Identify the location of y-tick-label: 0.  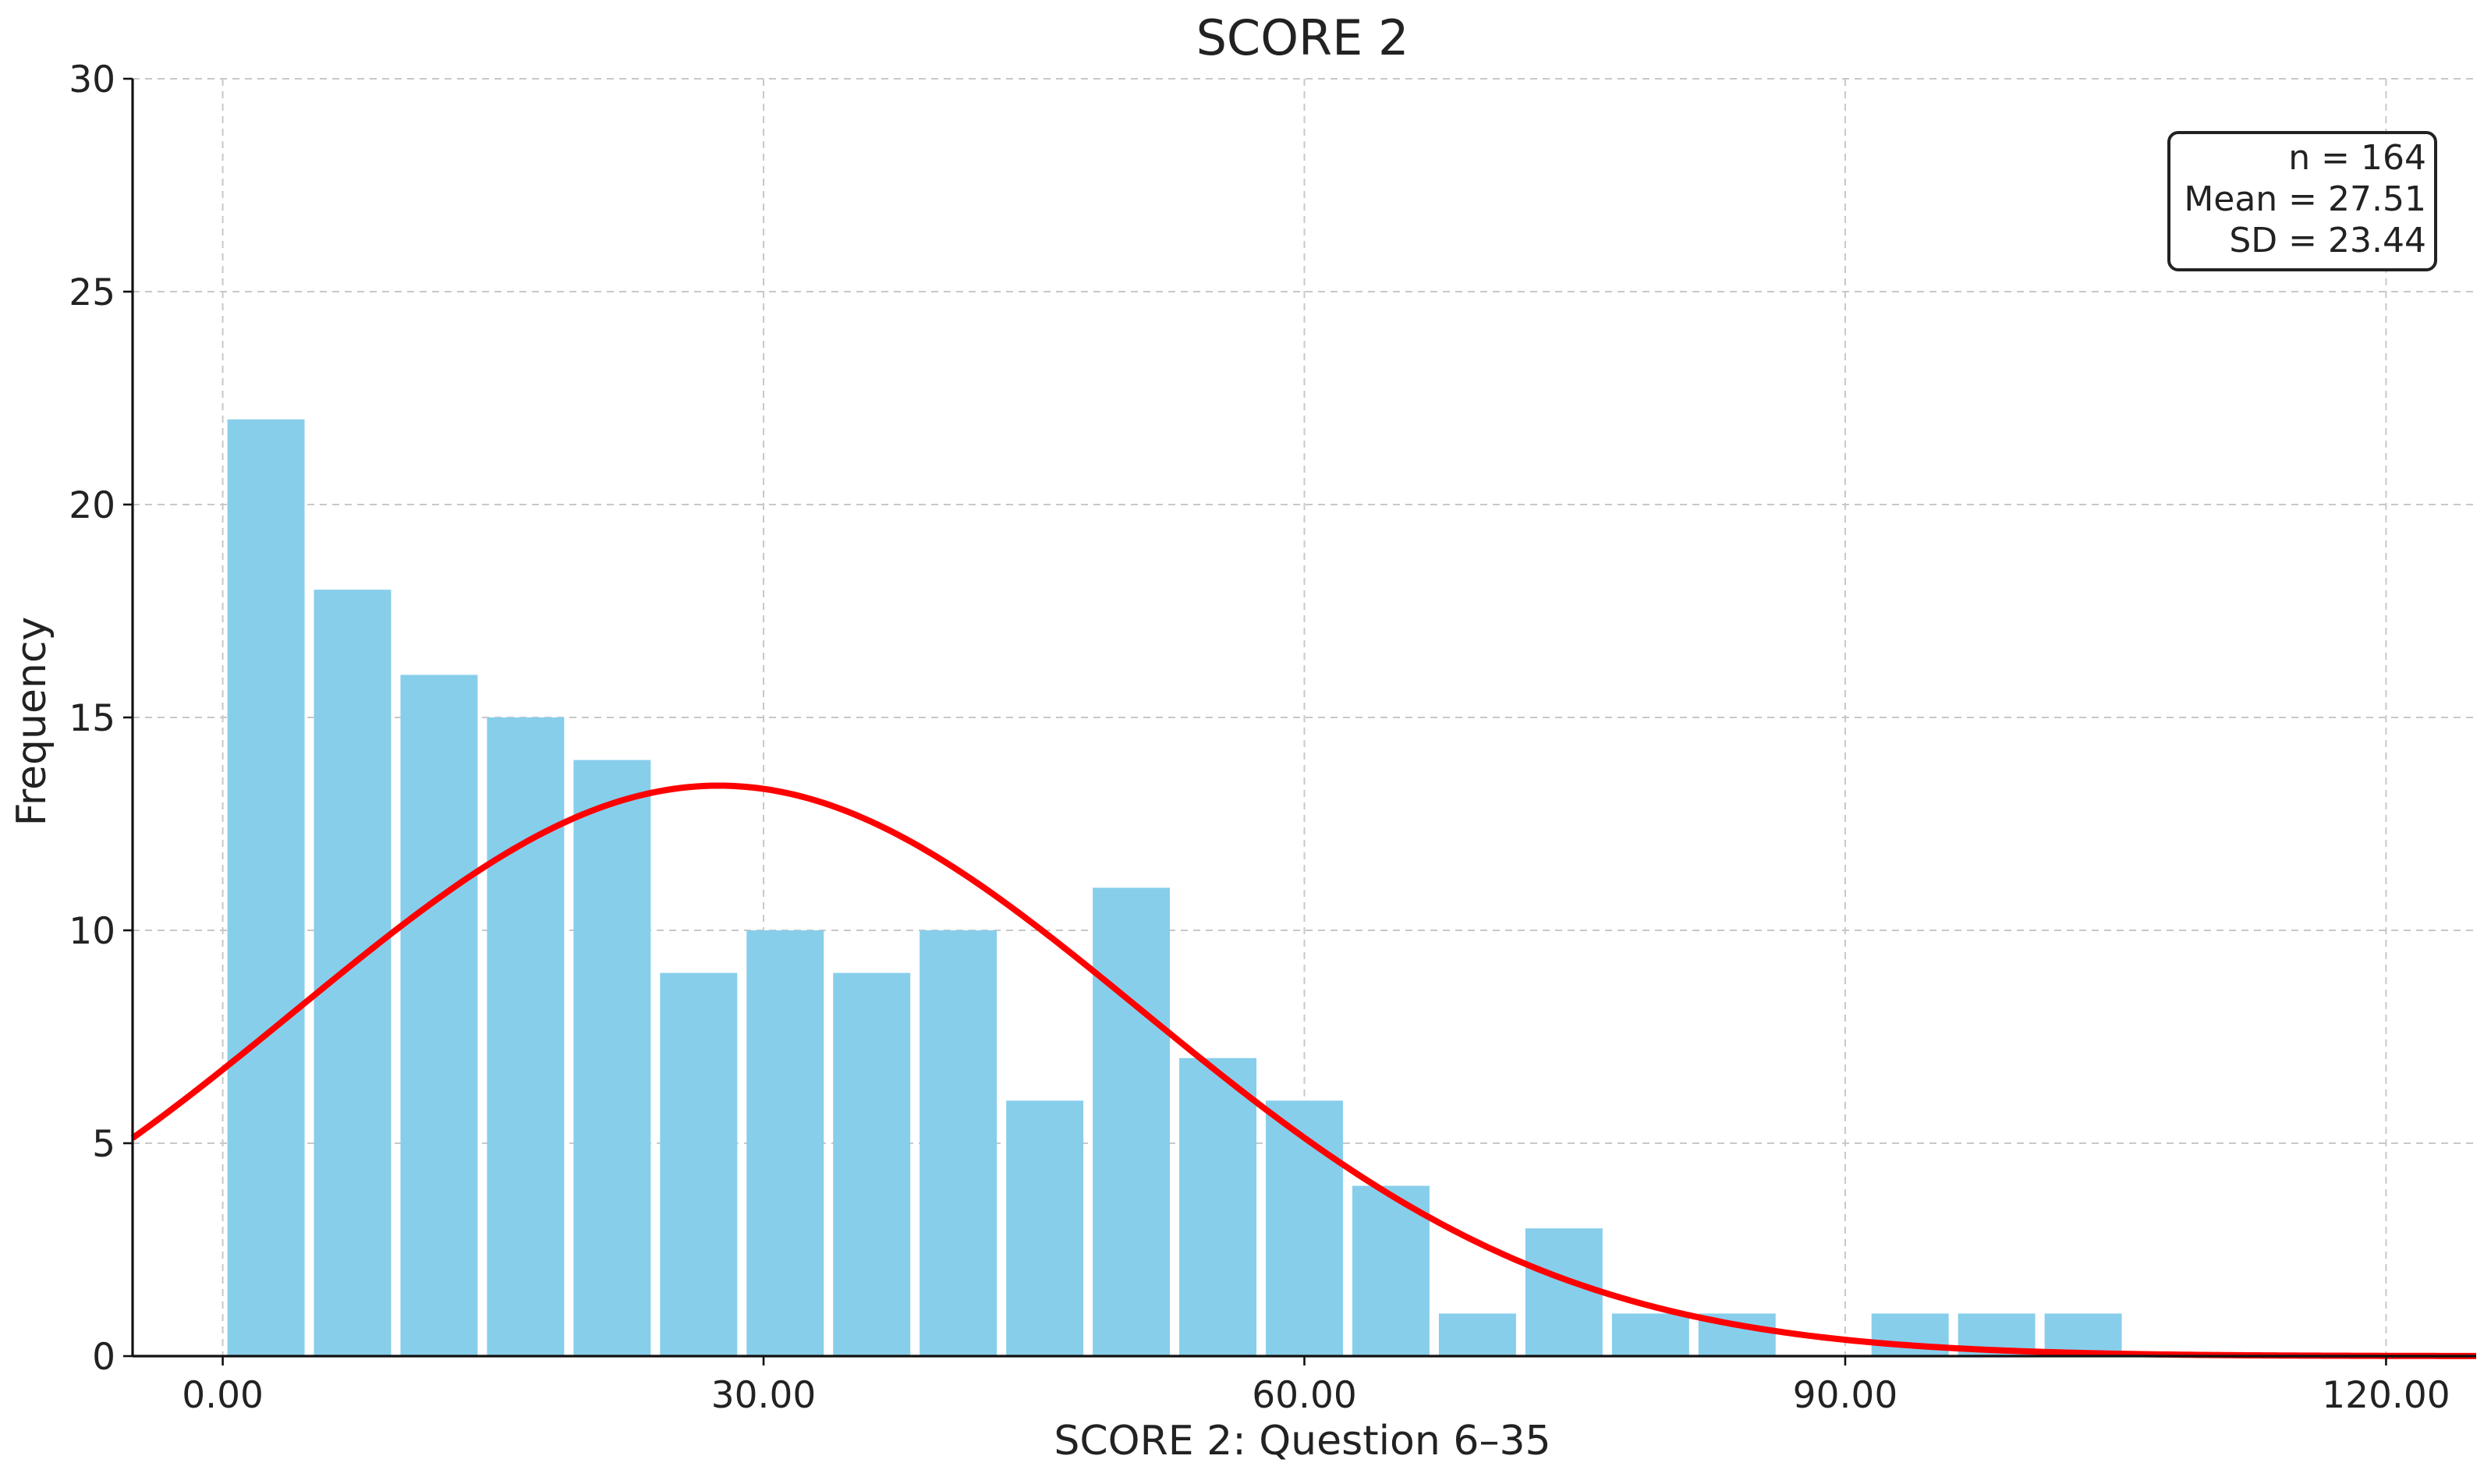
(103, 1357).